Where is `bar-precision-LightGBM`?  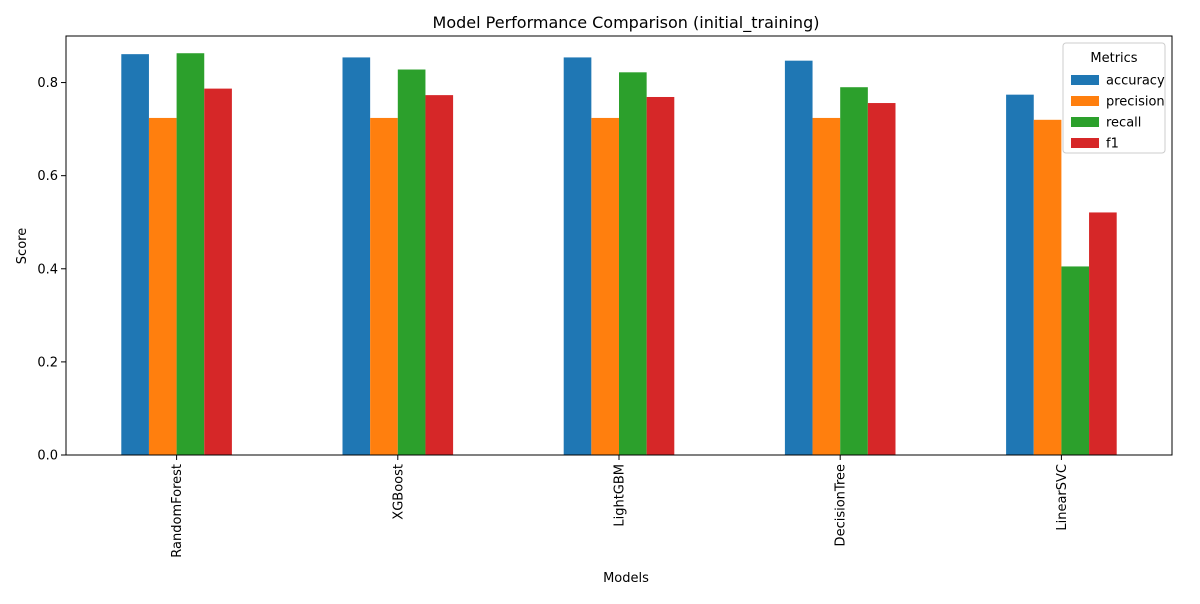
bar-precision-LightGBM is located at coordinates (605, 286).